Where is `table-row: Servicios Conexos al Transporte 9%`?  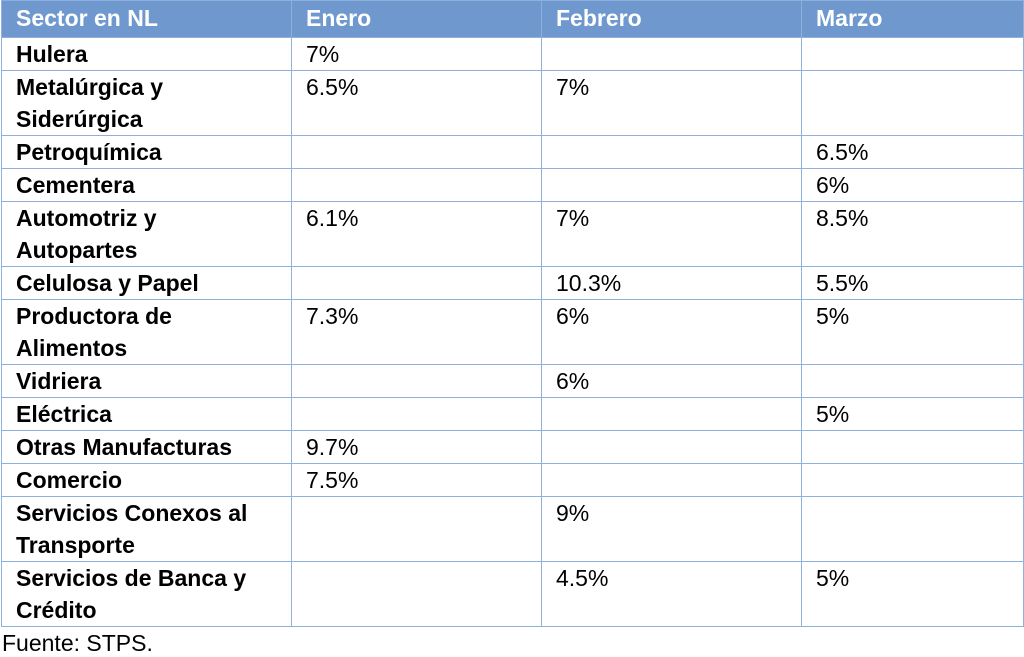 table-row: Servicios Conexos al Transporte 9% is located at coordinates (512, 529).